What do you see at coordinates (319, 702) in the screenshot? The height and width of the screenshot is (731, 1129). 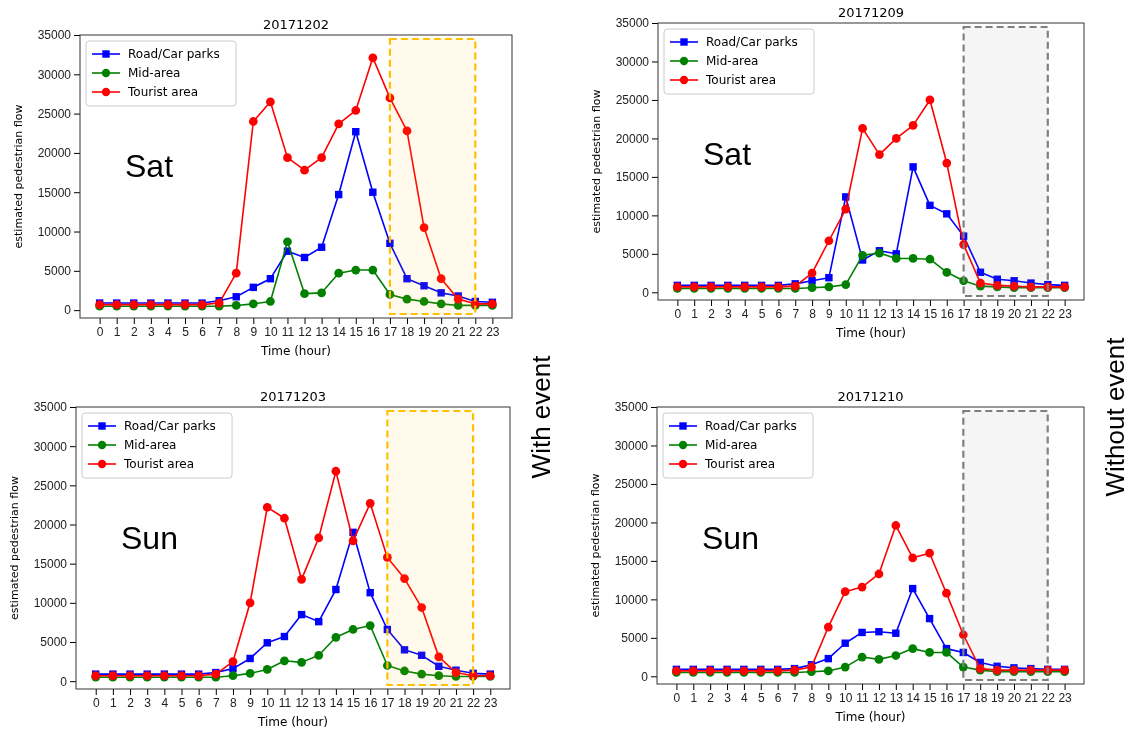 I see `x-tick-label: 13` at bounding box center [319, 702].